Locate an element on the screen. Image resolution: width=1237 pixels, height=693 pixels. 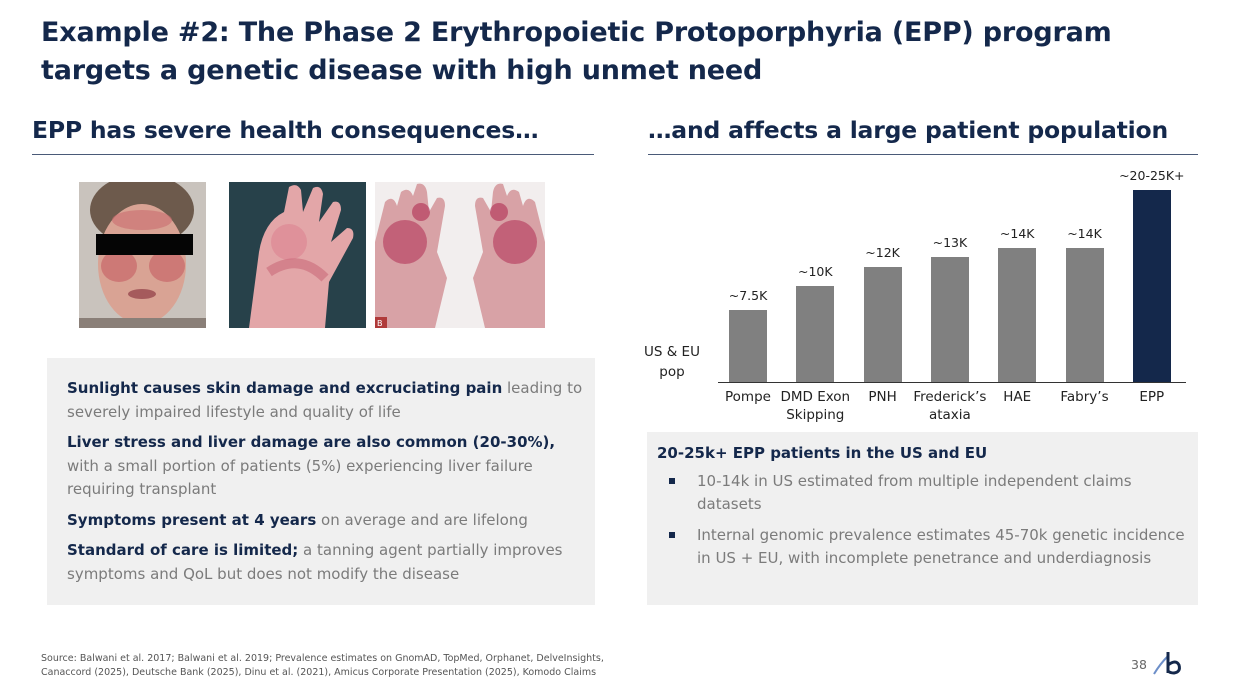
bar-value-label: ~12K is located at coordinates (882, 252).